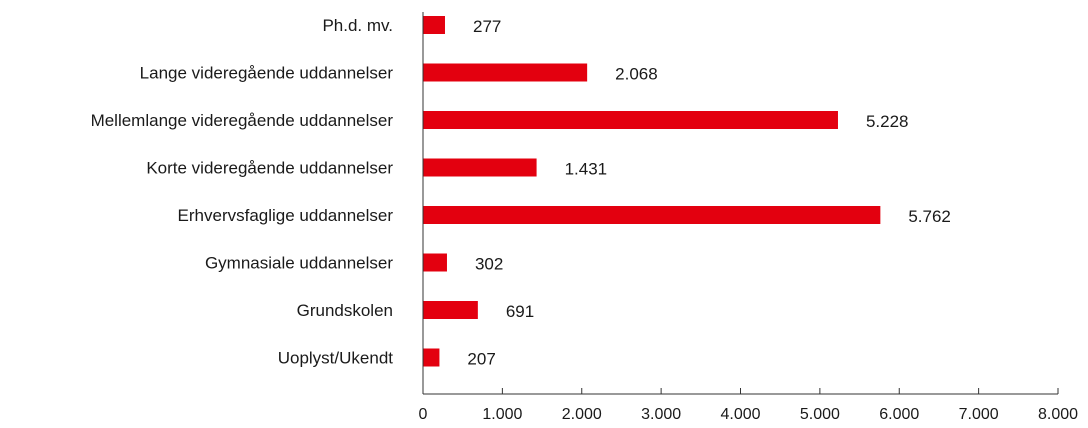  I want to click on value-label-6: 691, so click(520, 311).